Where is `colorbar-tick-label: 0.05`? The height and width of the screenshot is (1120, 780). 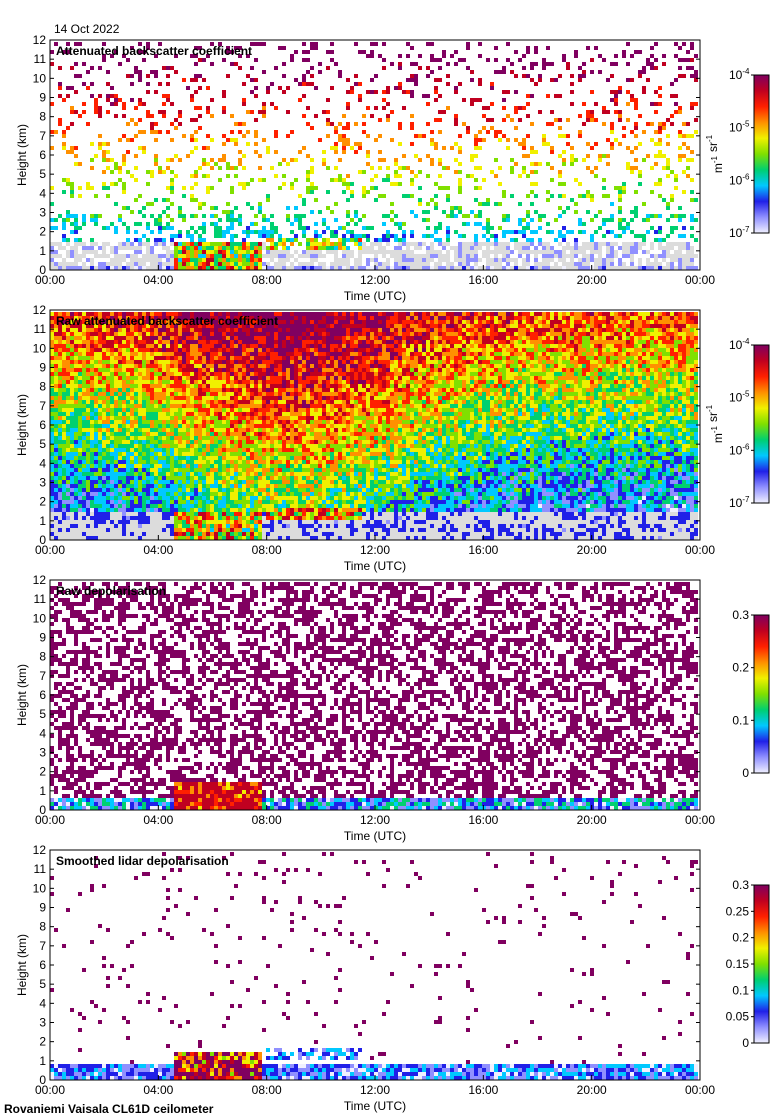 colorbar-tick-label: 0.05 is located at coordinates (738, 1017).